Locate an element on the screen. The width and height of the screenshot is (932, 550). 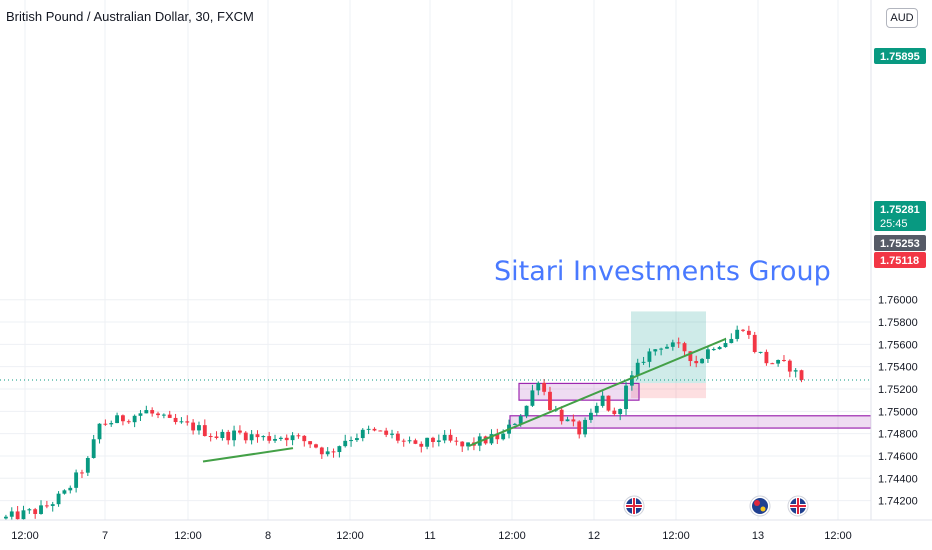
currency-button: AUD is located at coordinates (902, 18).